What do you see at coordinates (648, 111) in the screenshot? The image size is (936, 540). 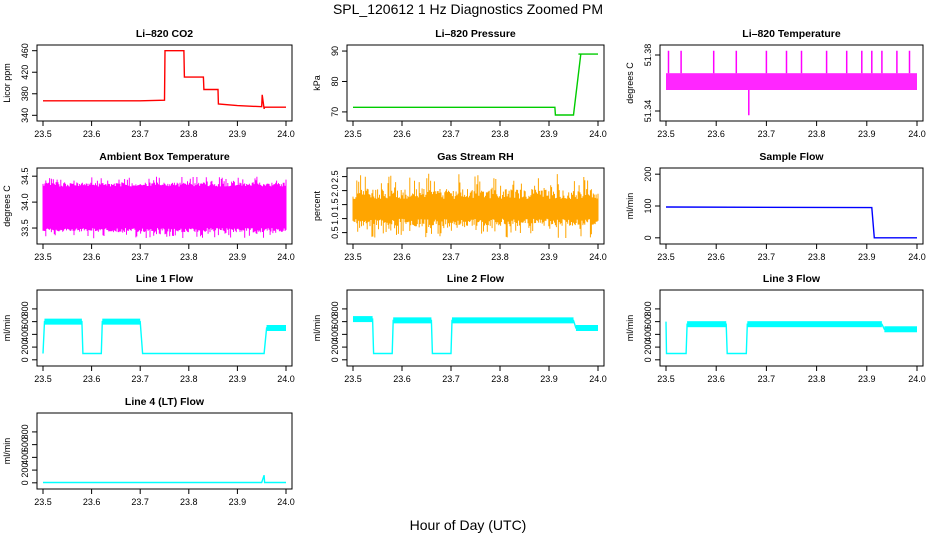 I see `y-tick-label: 51.34` at bounding box center [648, 111].